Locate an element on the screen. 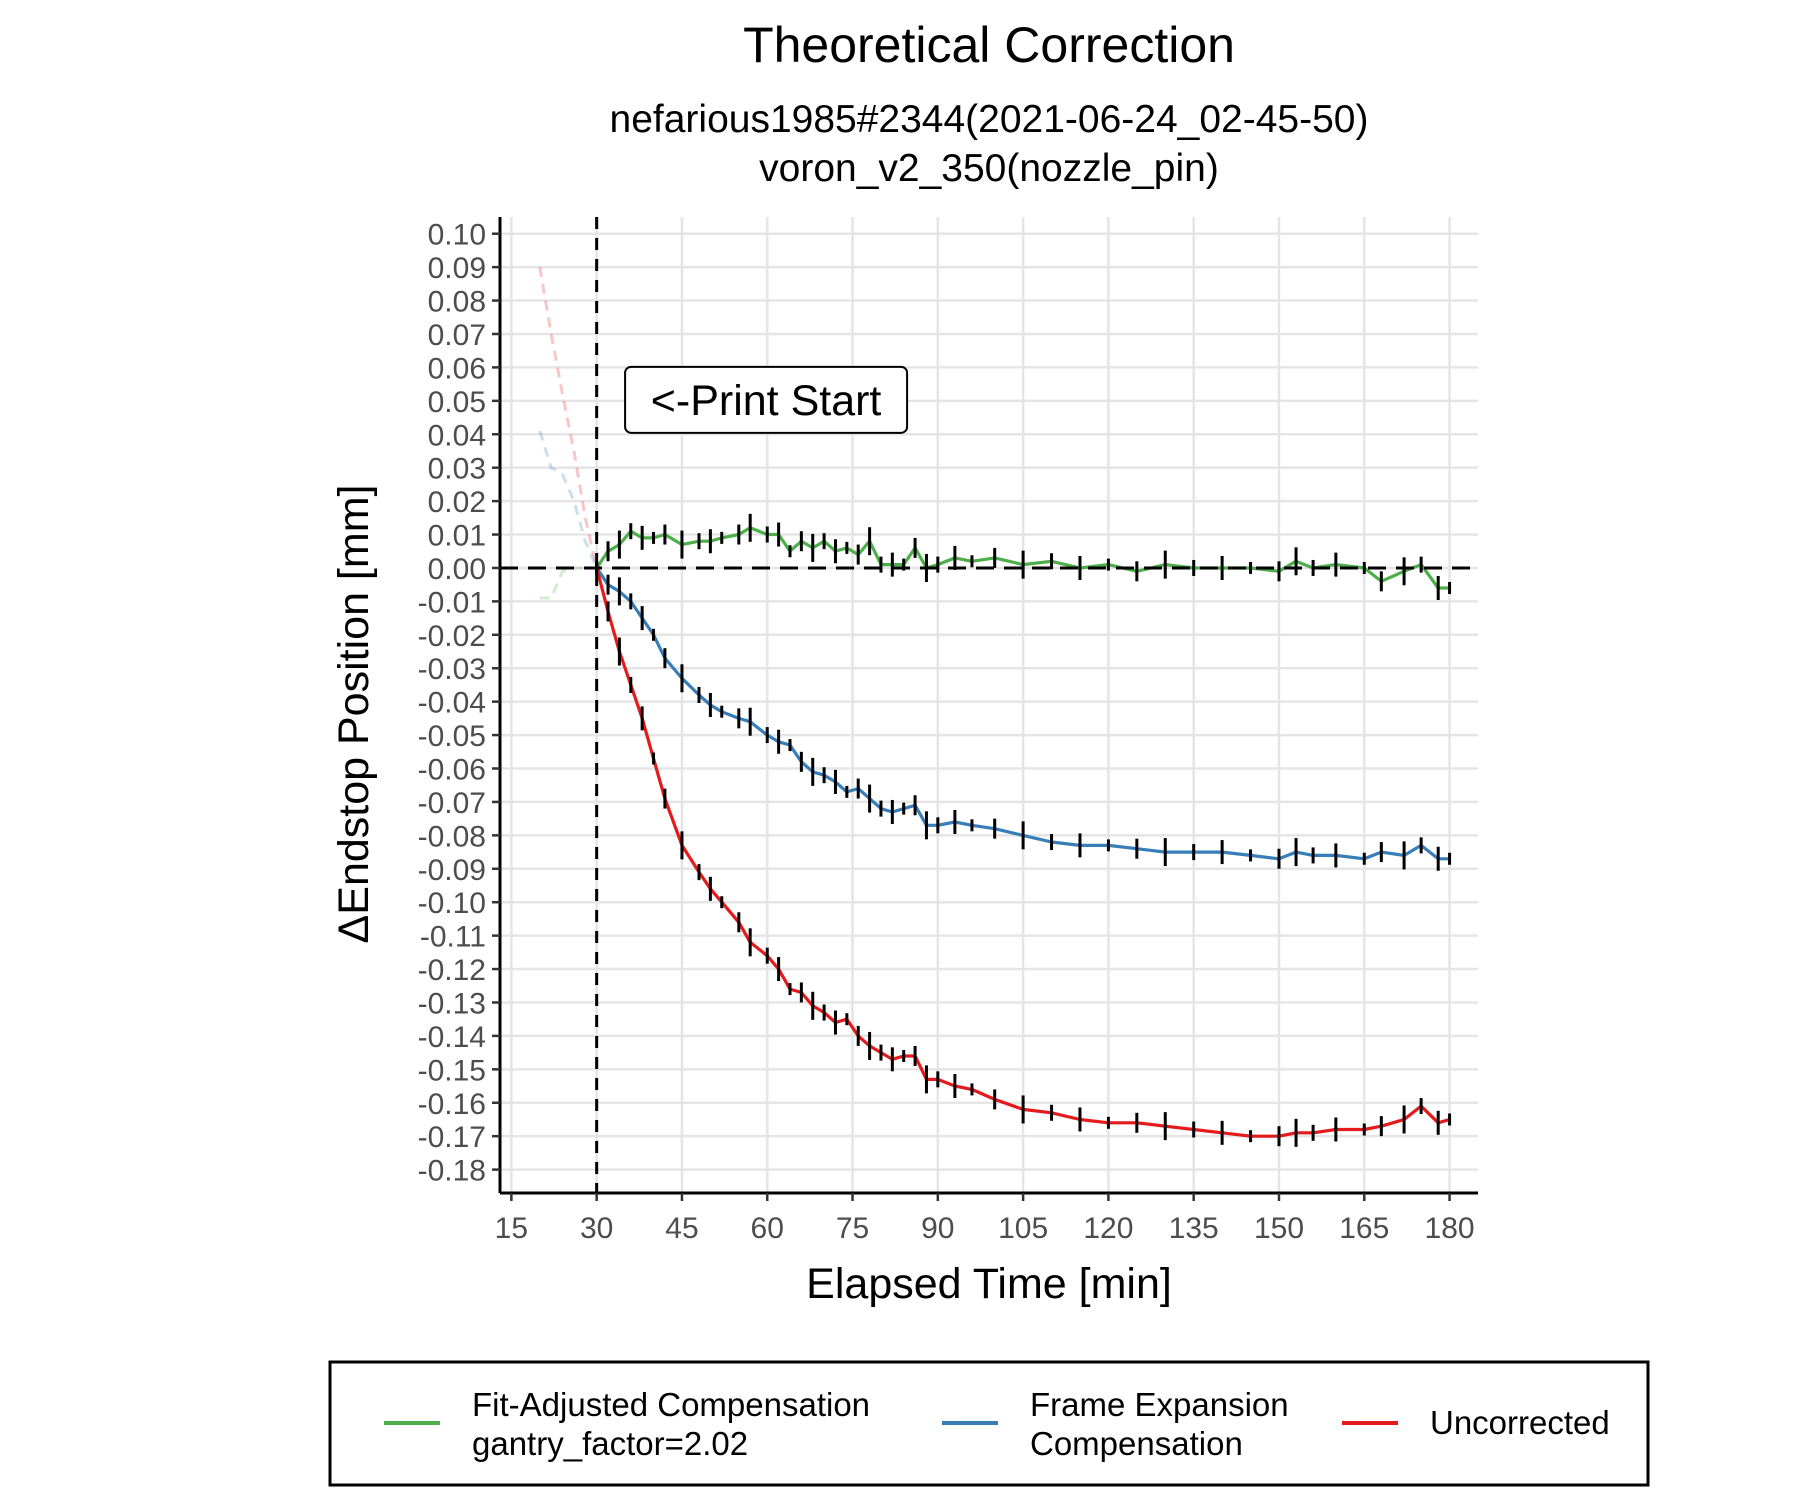 This screenshot has width=1800, height=1500. y-tick-label: -0.05 is located at coordinates (452, 736).